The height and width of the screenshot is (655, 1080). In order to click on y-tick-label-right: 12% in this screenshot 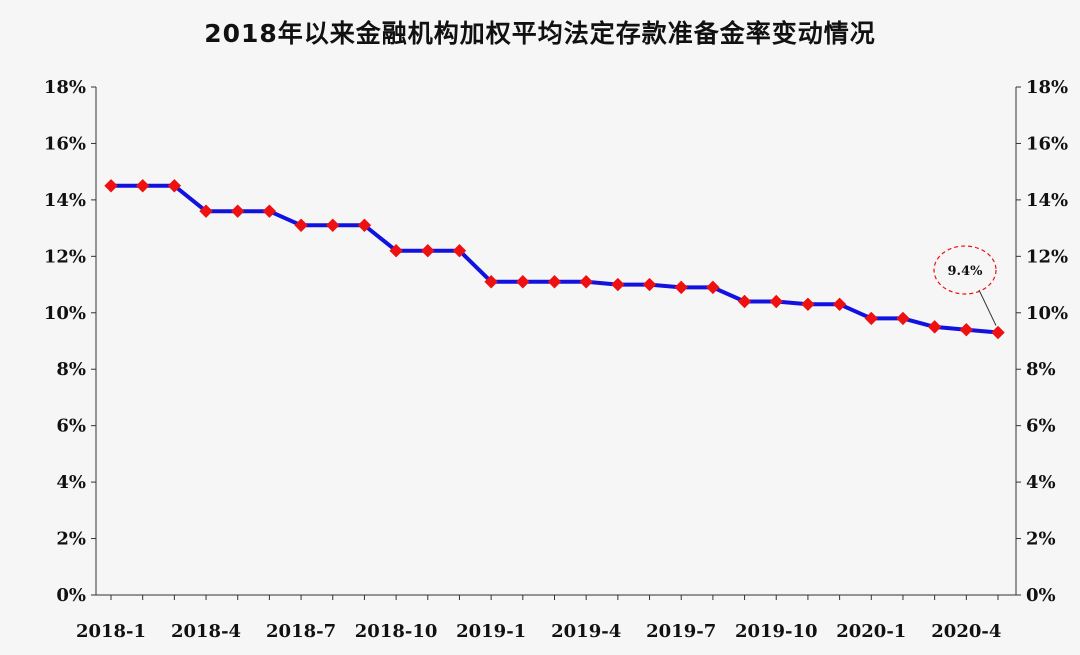, I will do `click(1047, 256)`.